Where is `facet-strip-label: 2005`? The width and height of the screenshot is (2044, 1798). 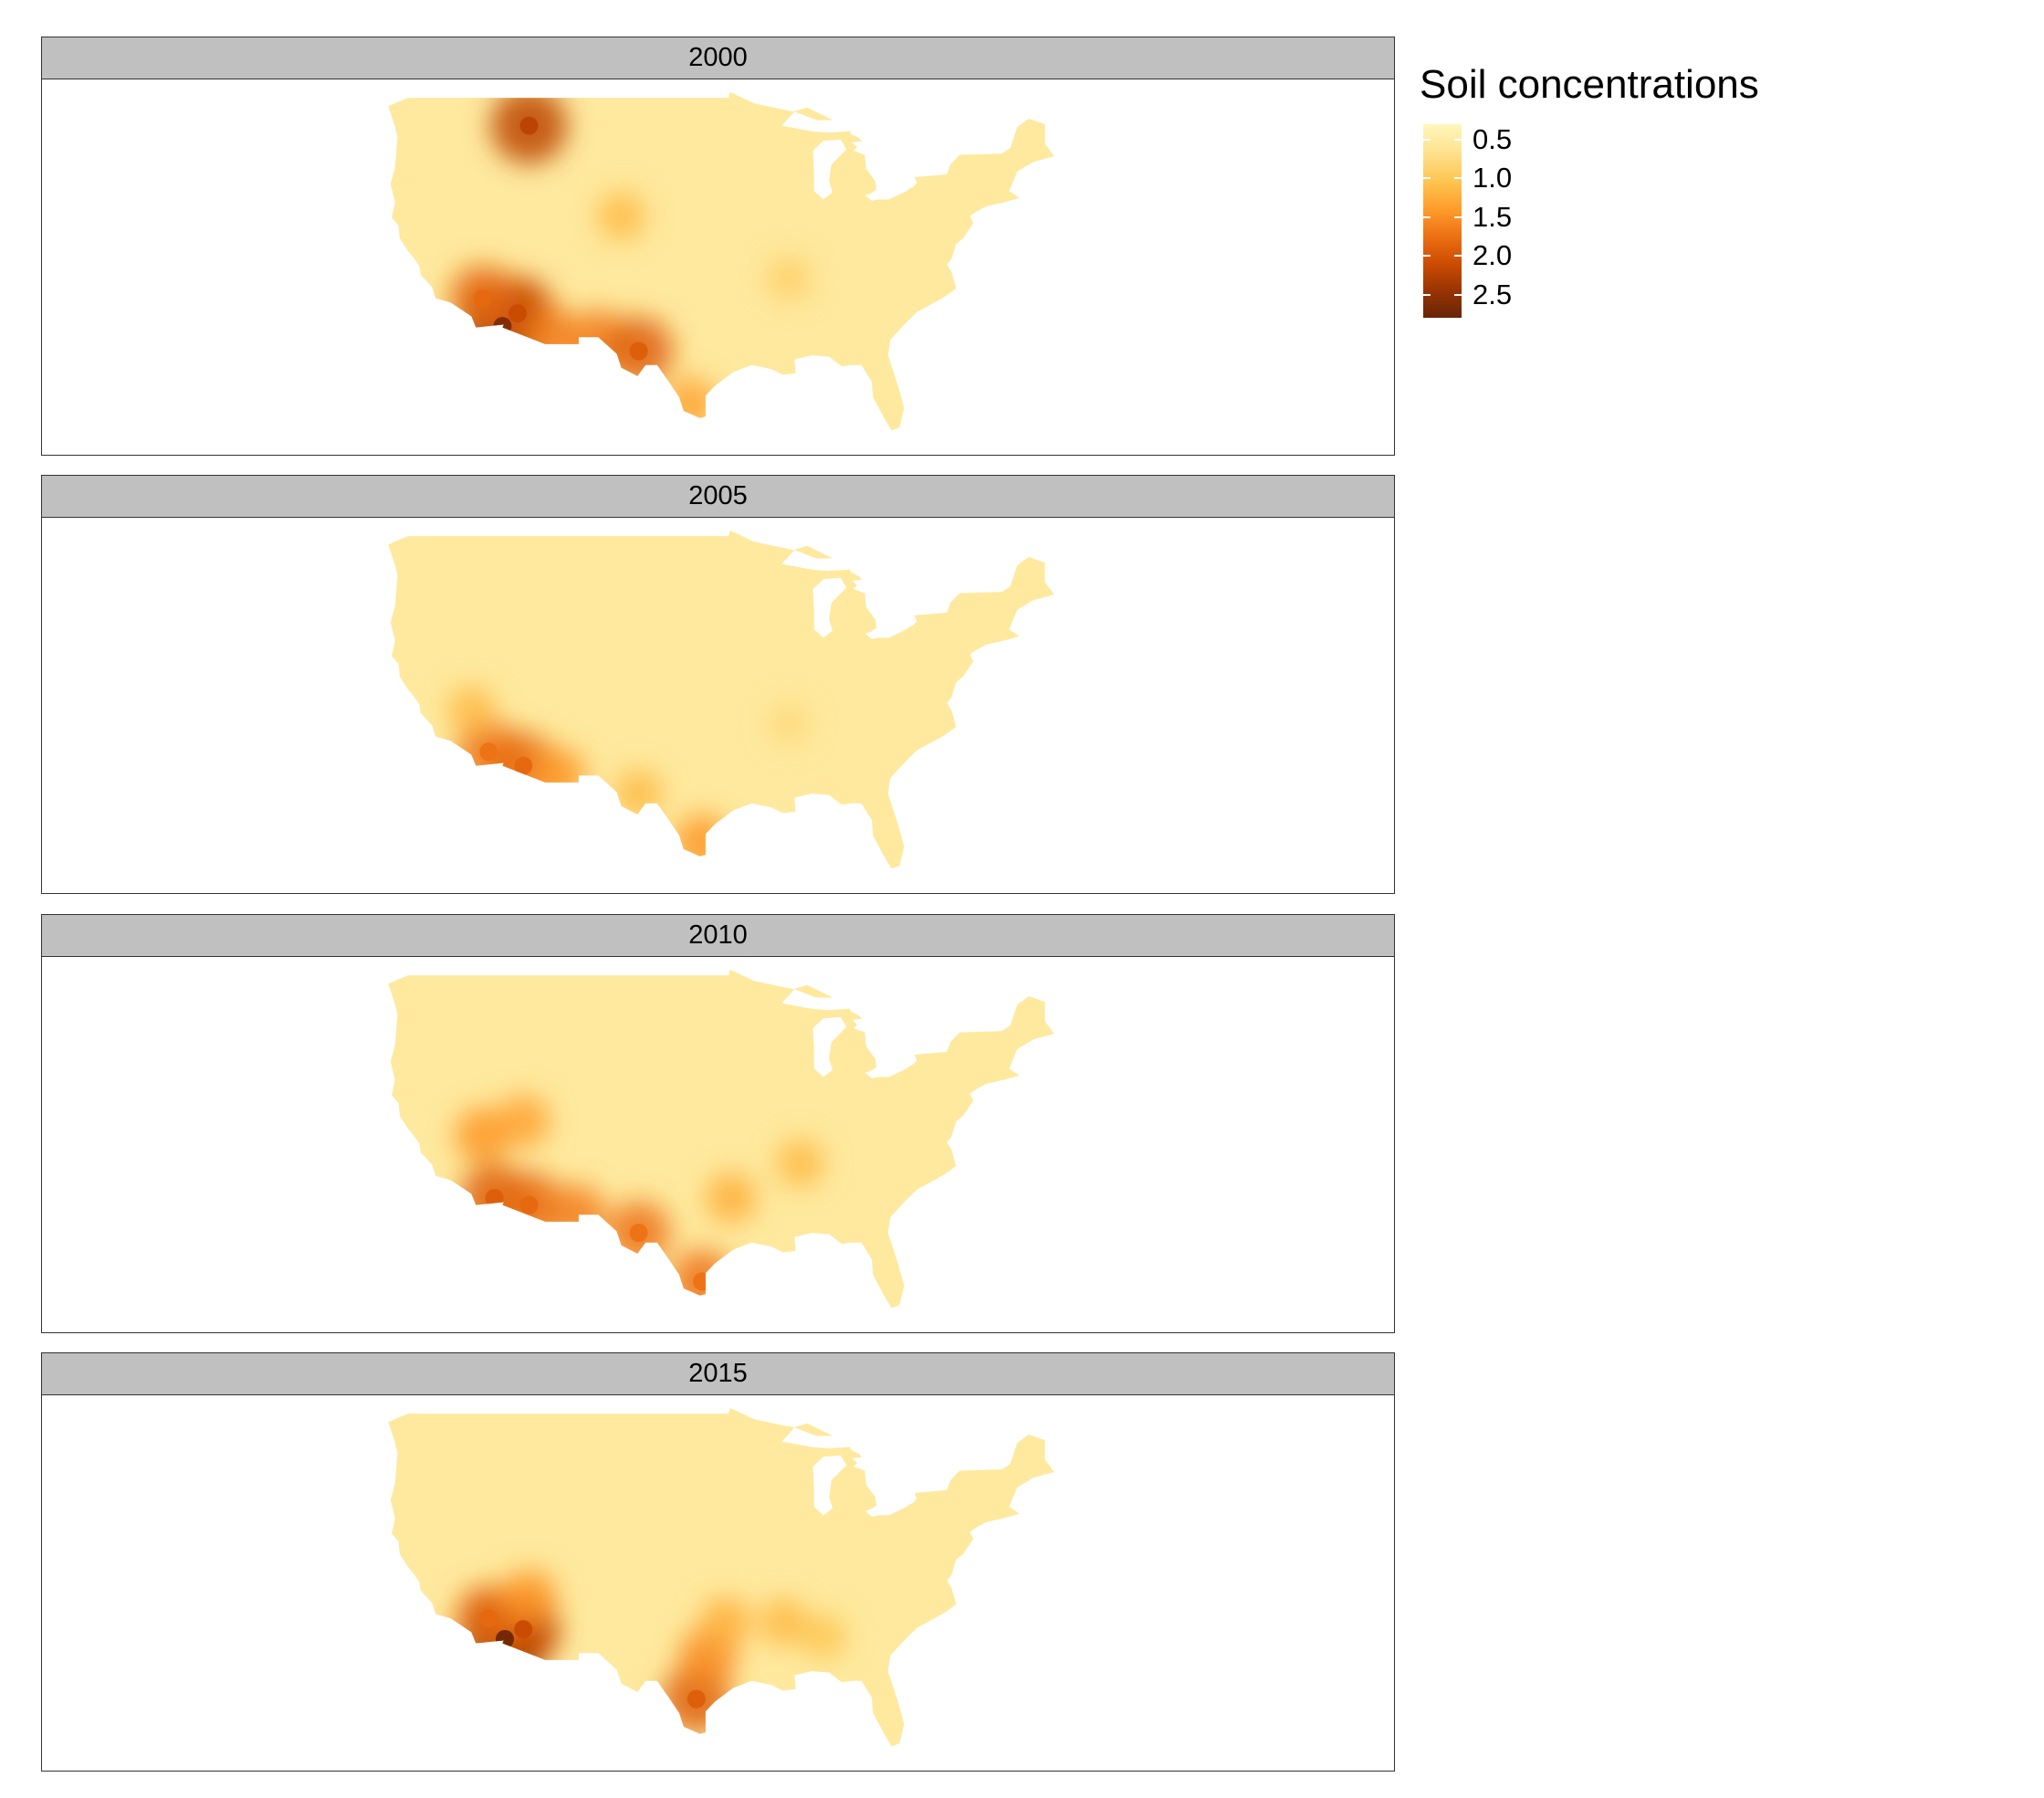
facet-strip-label: 2005 is located at coordinates (718, 496).